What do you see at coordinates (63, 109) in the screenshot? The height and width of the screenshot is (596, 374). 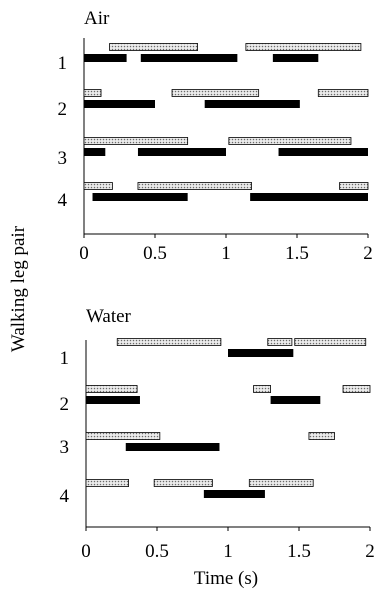 I see `air-leg-pair-label: 2` at bounding box center [63, 109].